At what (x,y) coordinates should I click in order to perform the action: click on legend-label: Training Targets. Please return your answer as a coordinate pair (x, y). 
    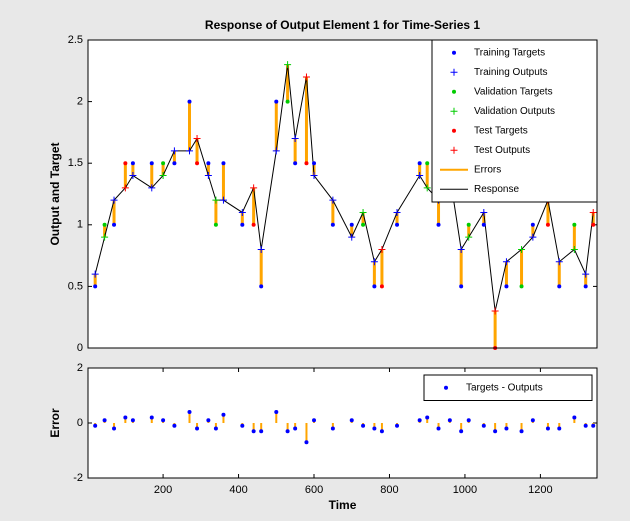
    Looking at the image, I should click on (509, 52).